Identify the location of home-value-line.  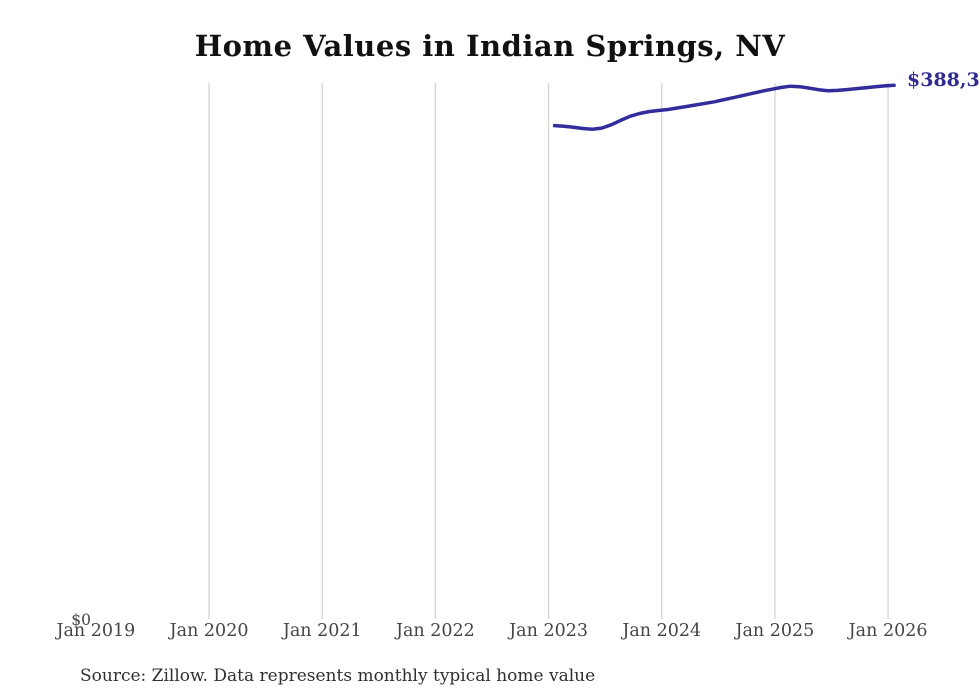
(724, 107).